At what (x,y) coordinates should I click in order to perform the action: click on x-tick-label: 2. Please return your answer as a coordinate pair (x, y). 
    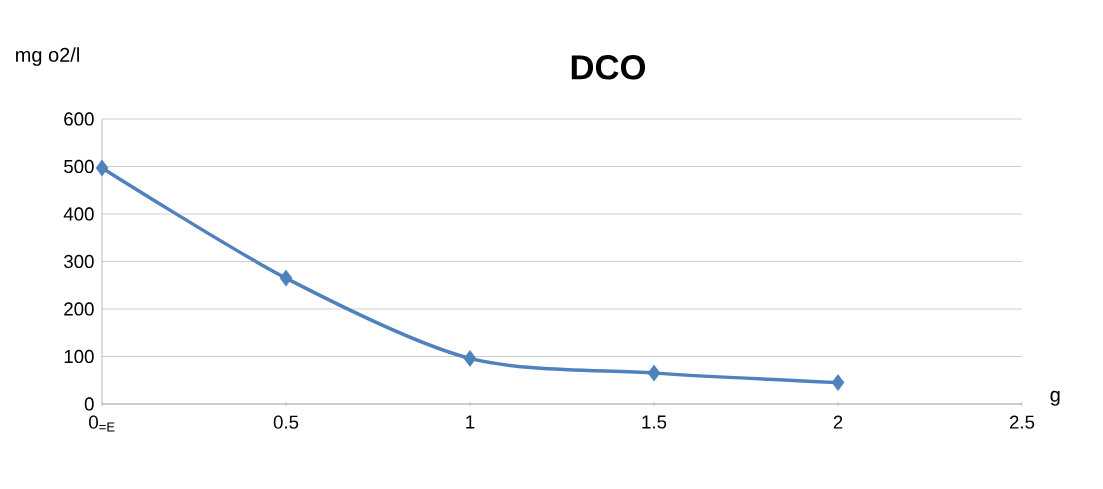
    Looking at the image, I should click on (838, 422).